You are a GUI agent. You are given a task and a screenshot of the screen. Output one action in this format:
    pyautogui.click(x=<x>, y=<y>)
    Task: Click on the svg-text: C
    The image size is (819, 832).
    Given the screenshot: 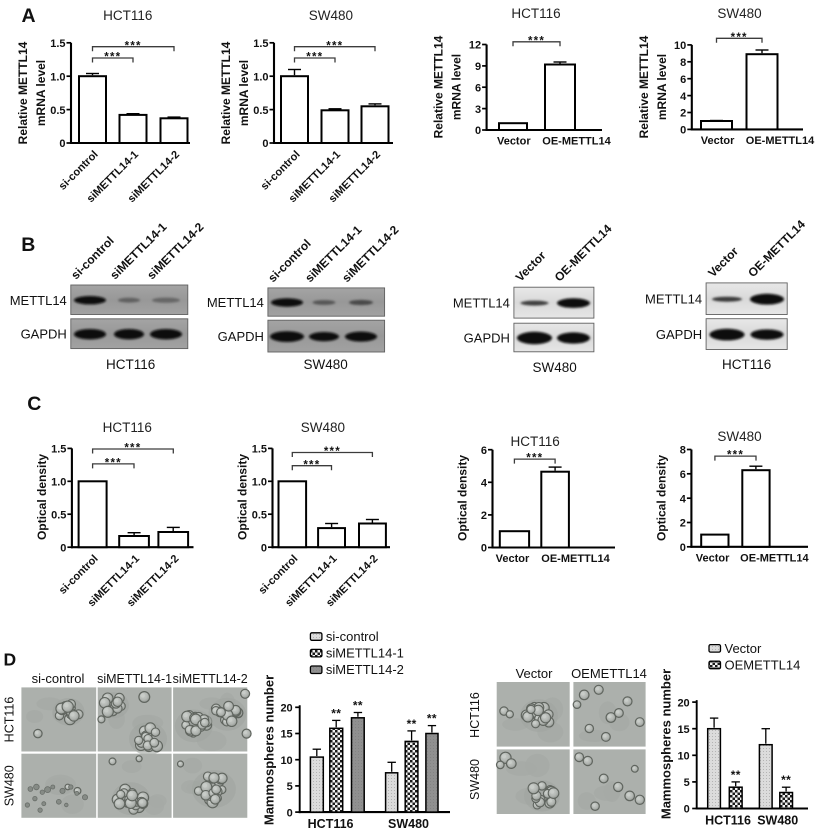 What is the action you would take?
    pyautogui.click(x=34, y=404)
    